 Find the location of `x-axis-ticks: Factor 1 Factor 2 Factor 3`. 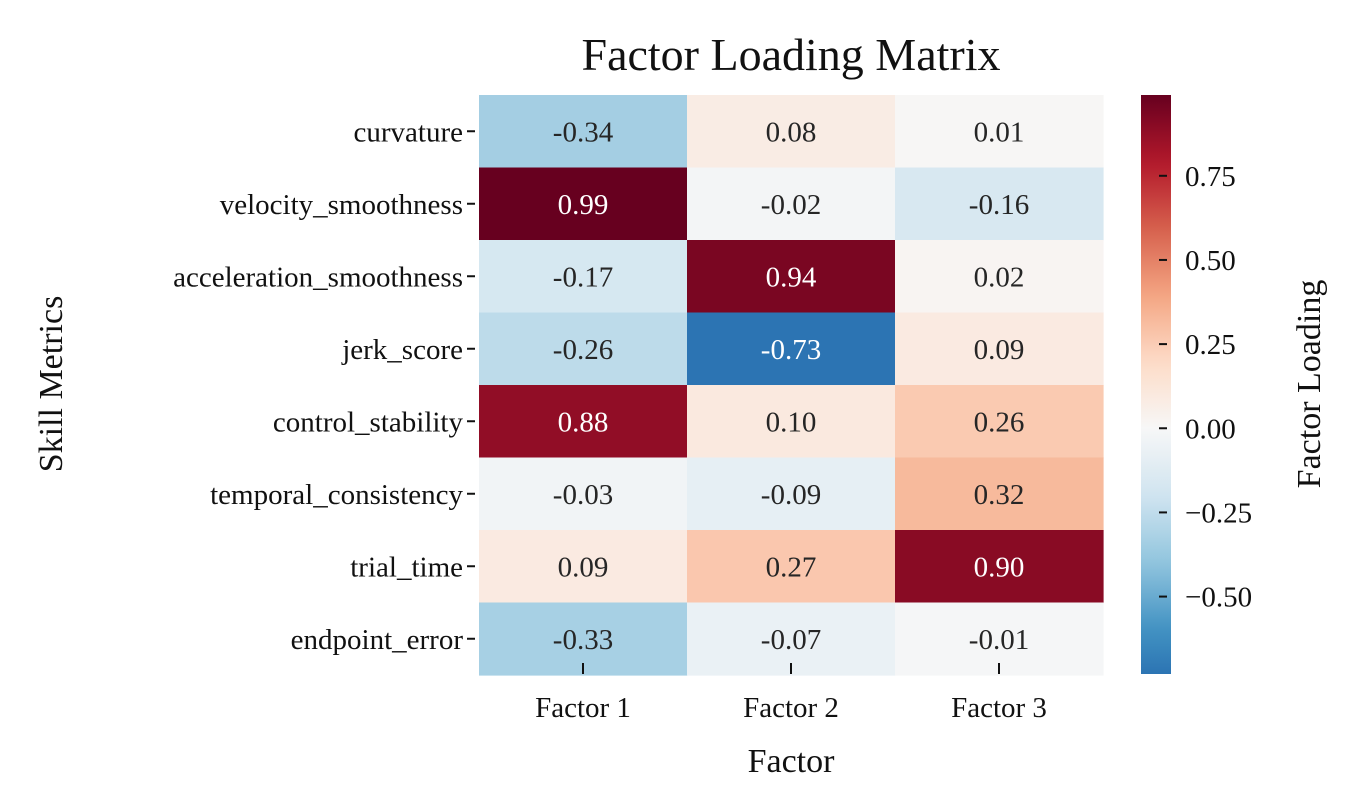

x-axis-ticks: Factor 1 Factor 2 Factor 3 is located at coordinates (791, 693).